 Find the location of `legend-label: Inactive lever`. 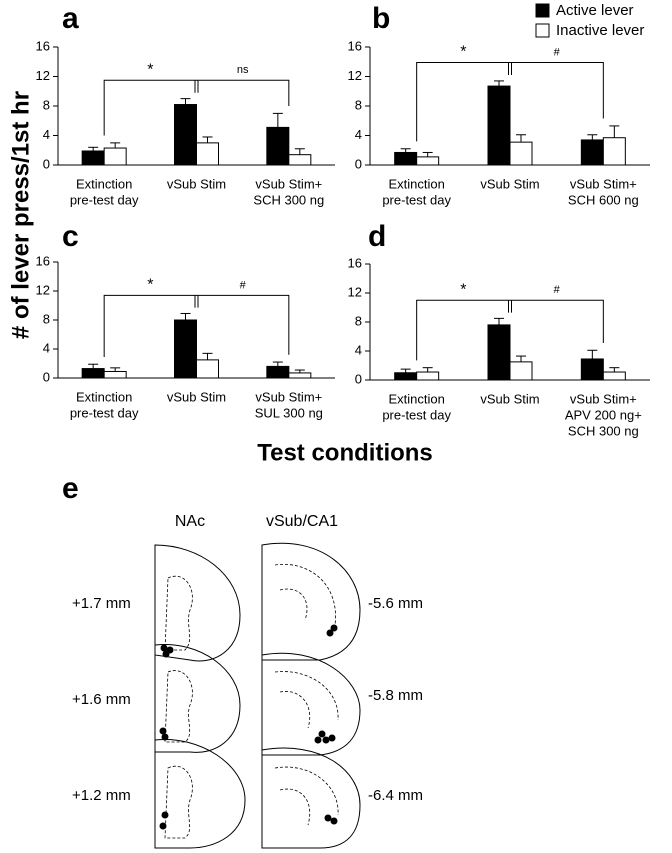

legend-label: Inactive lever is located at coordinates (600, 30).